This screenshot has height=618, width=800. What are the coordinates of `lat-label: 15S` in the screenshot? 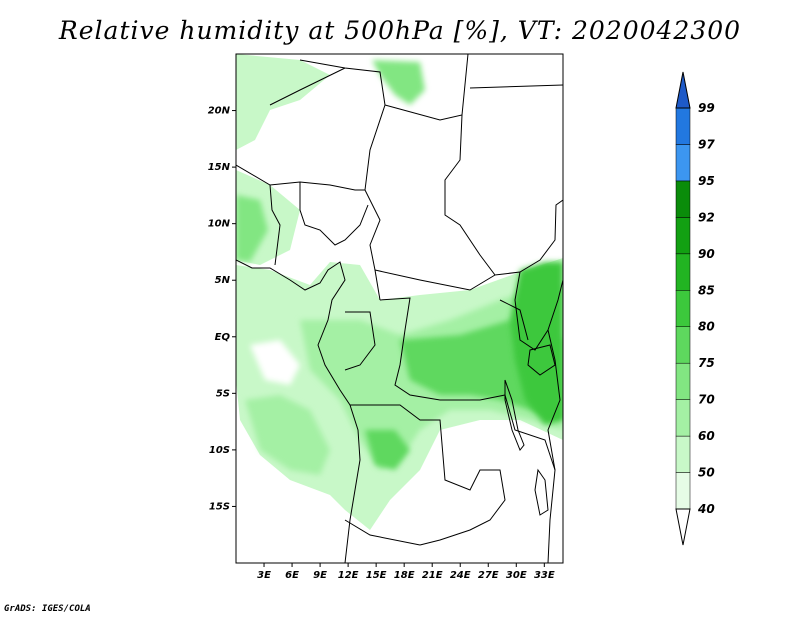 It's located at (219, 506).